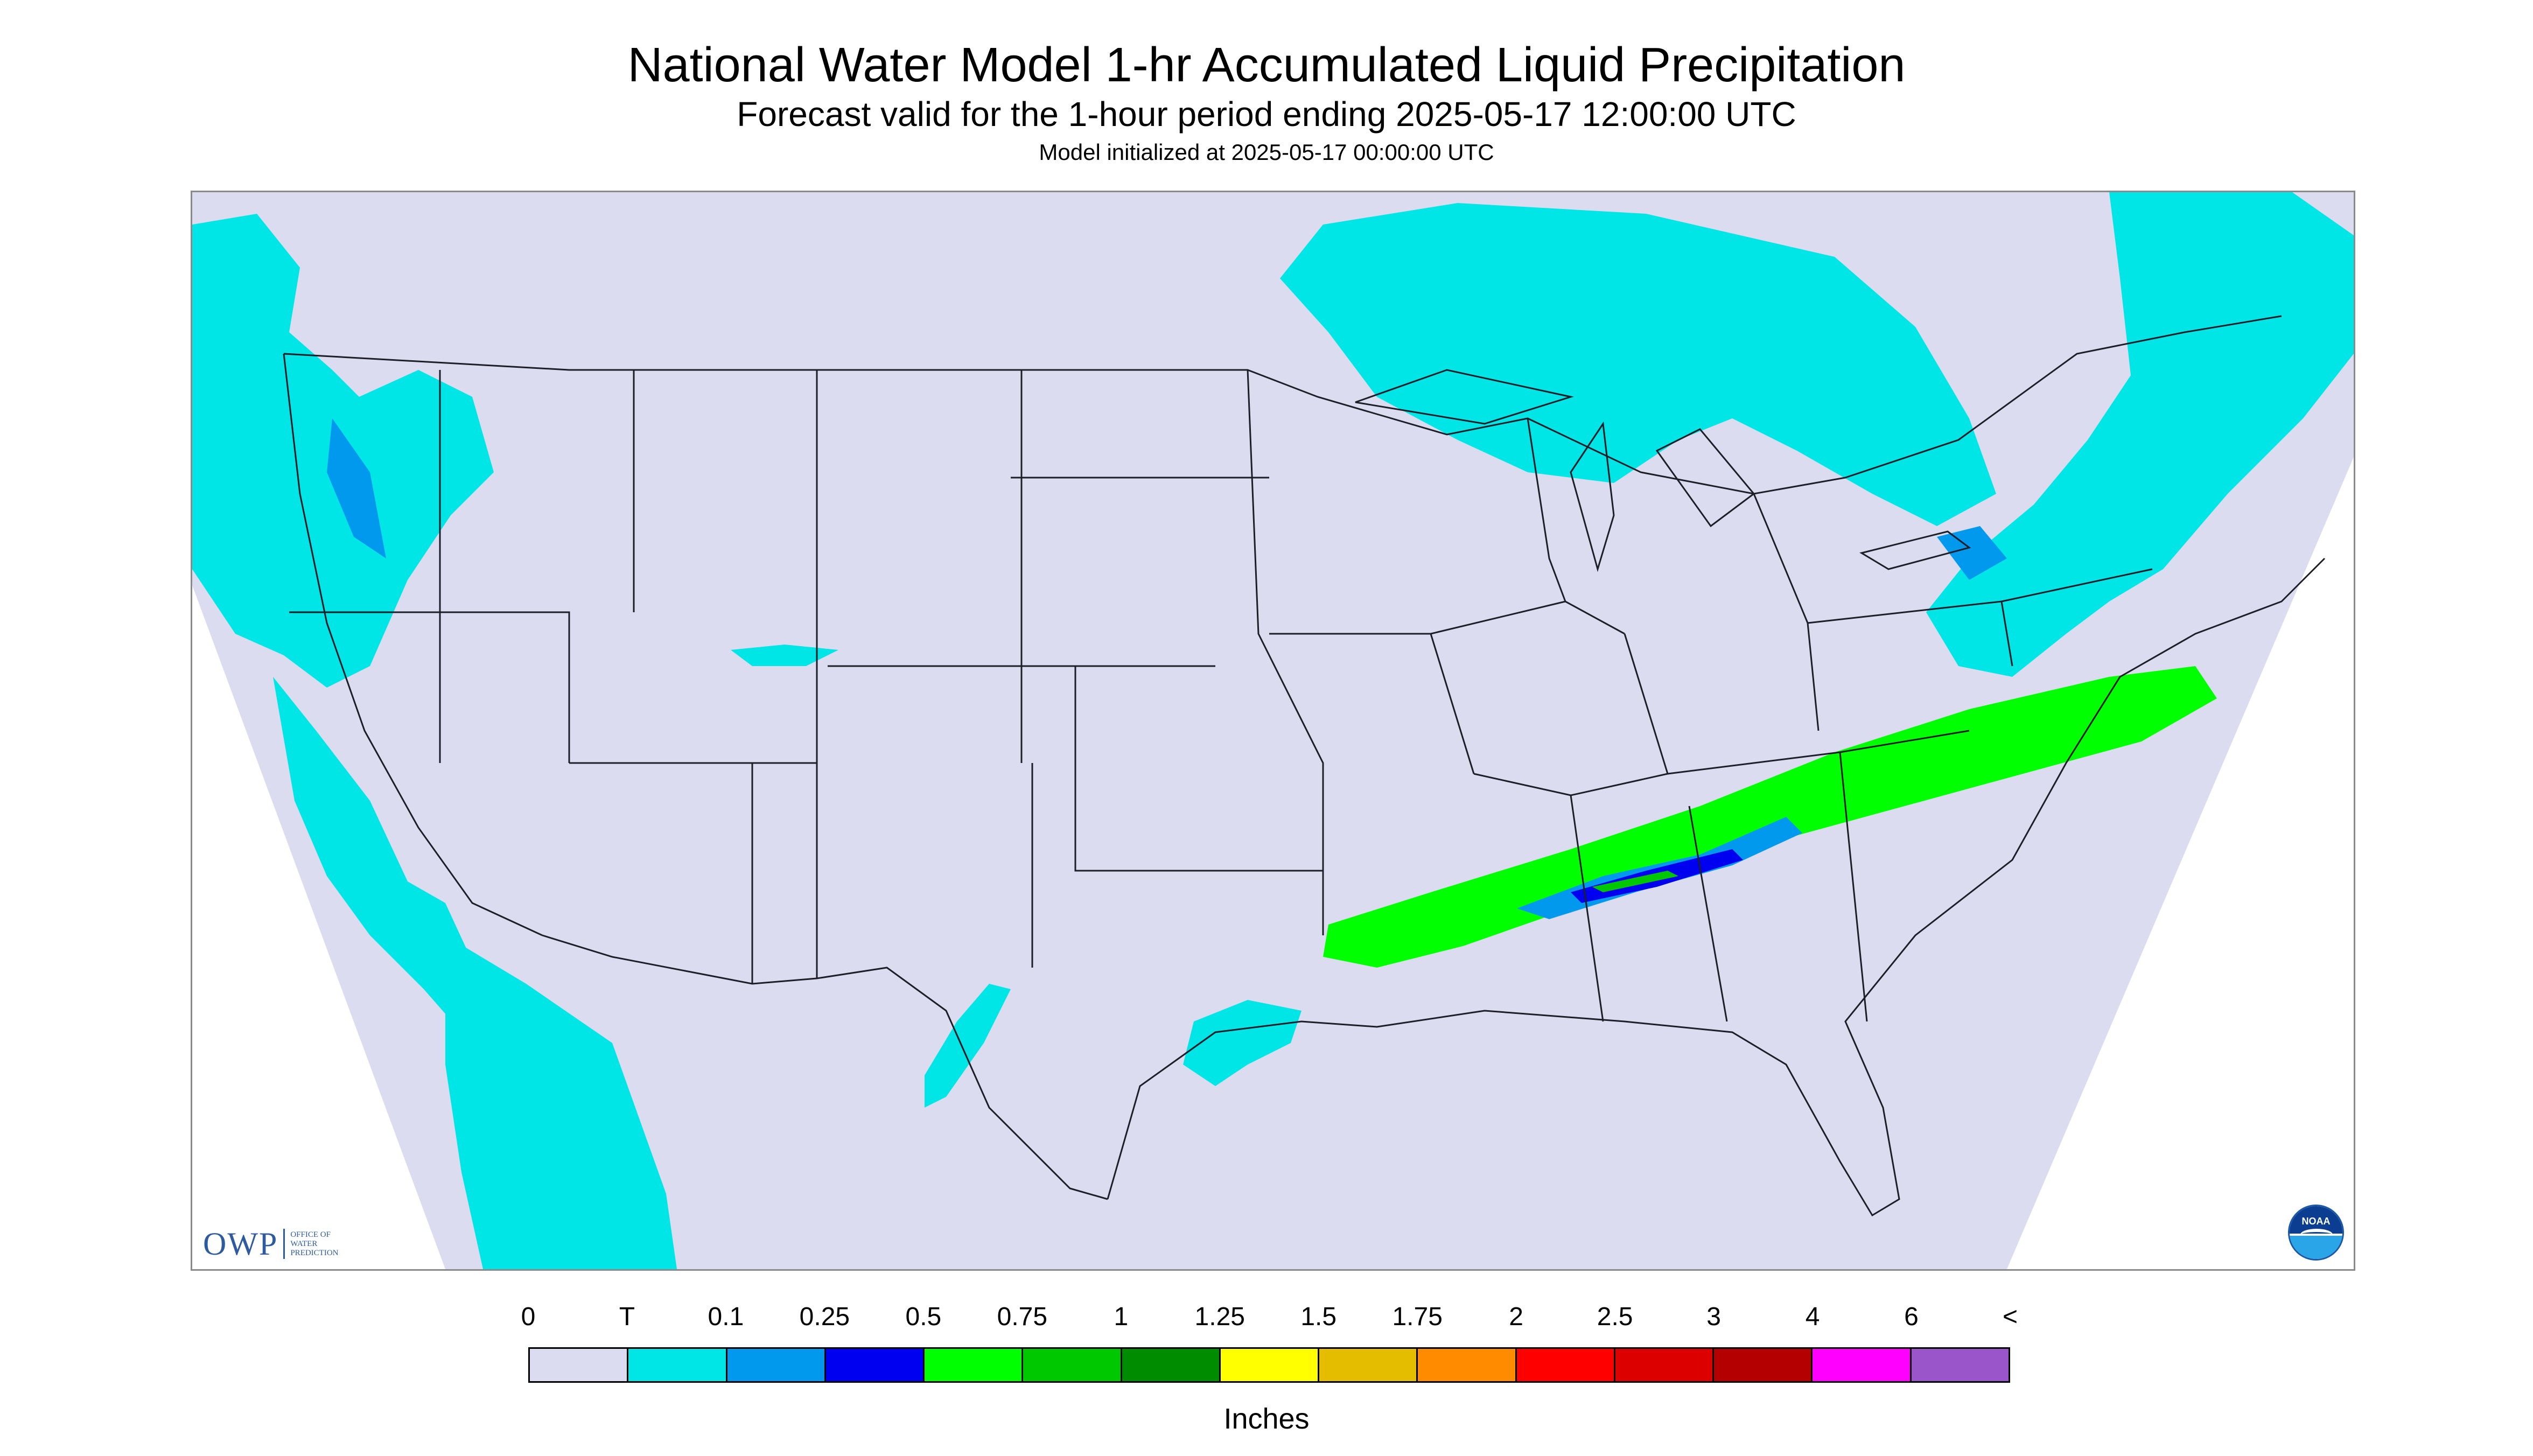 The width and height of the screenshot is (2533, 1456). I want to click on legend-label: 4, so click(1813, 1317).